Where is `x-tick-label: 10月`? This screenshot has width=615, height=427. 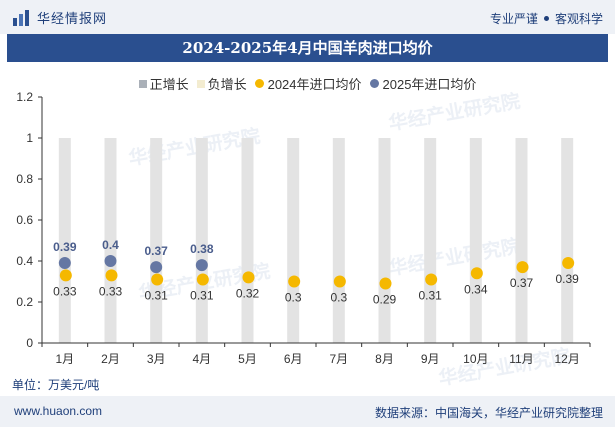
x-tick-label: 10月 is located at coordinates (475, 359).